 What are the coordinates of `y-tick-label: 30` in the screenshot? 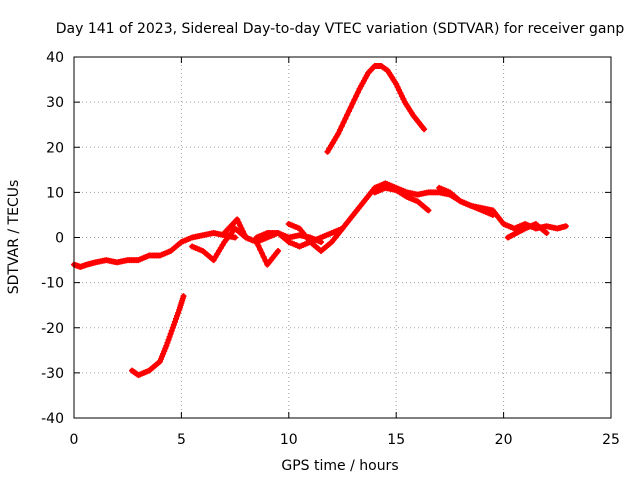 It's located at (55, 103).